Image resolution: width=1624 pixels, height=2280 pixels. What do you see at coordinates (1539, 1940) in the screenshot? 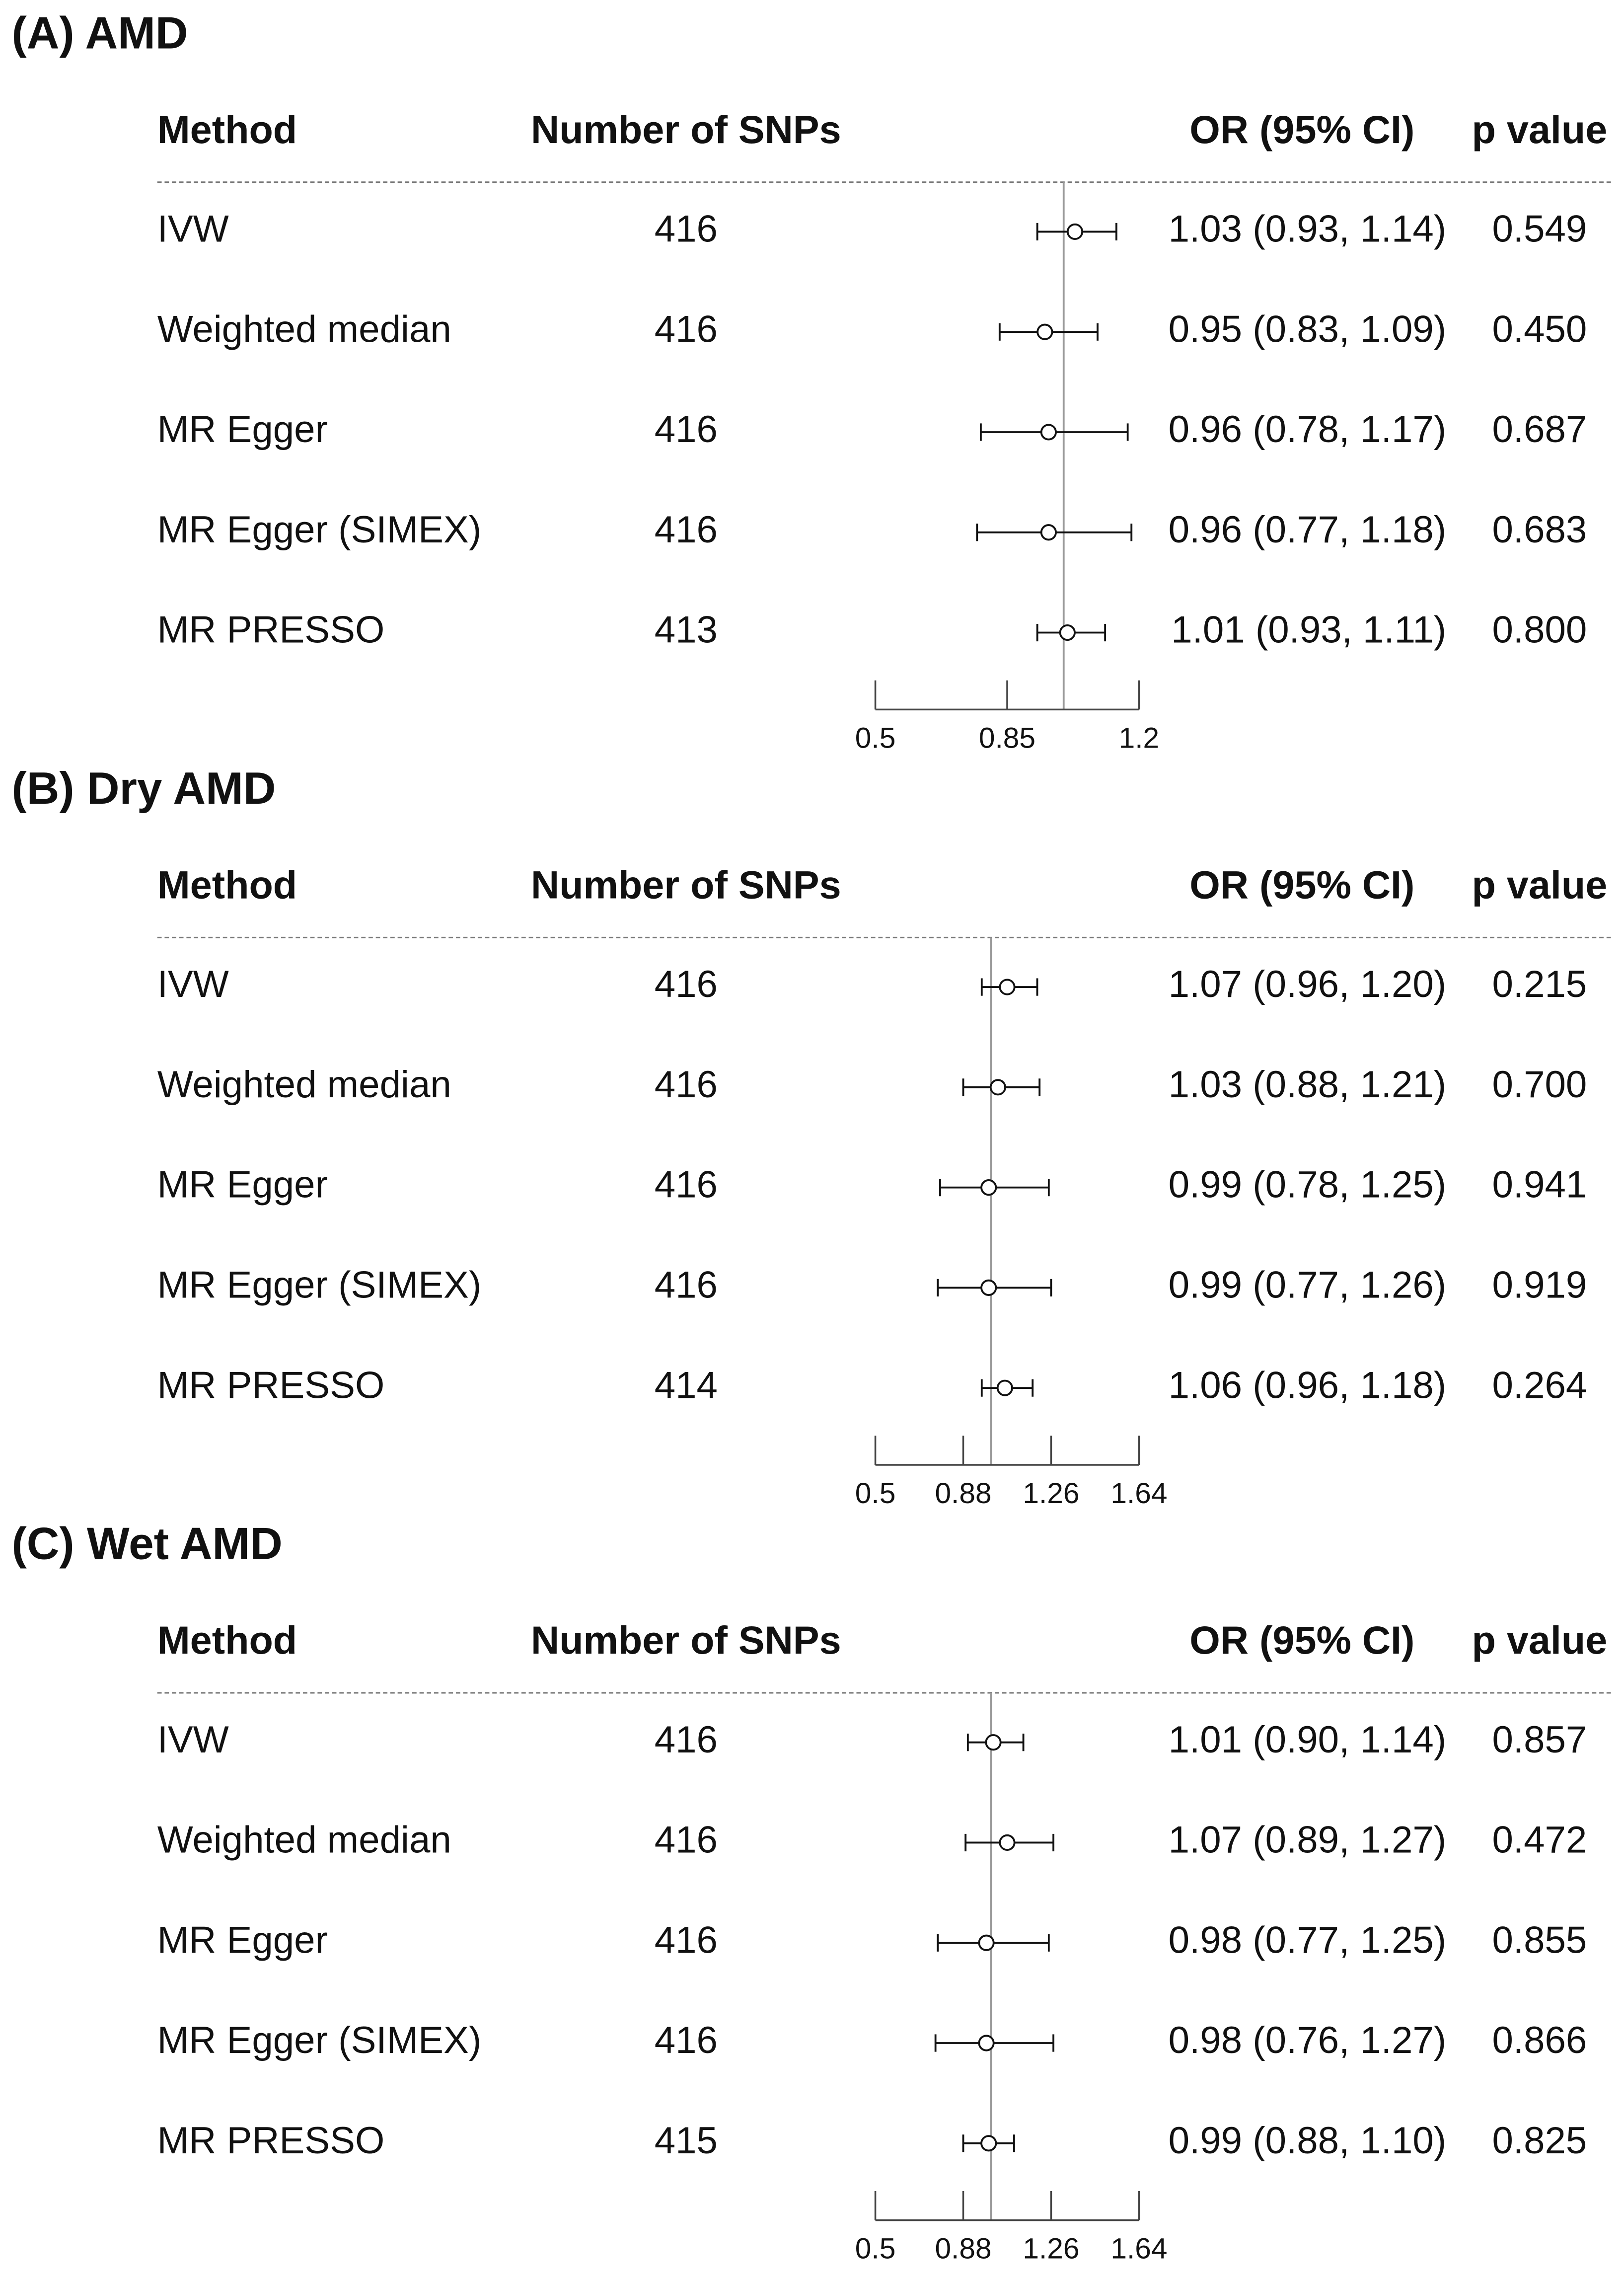
I see `p-value: 0.855` at bounding box center [1539, 1940].